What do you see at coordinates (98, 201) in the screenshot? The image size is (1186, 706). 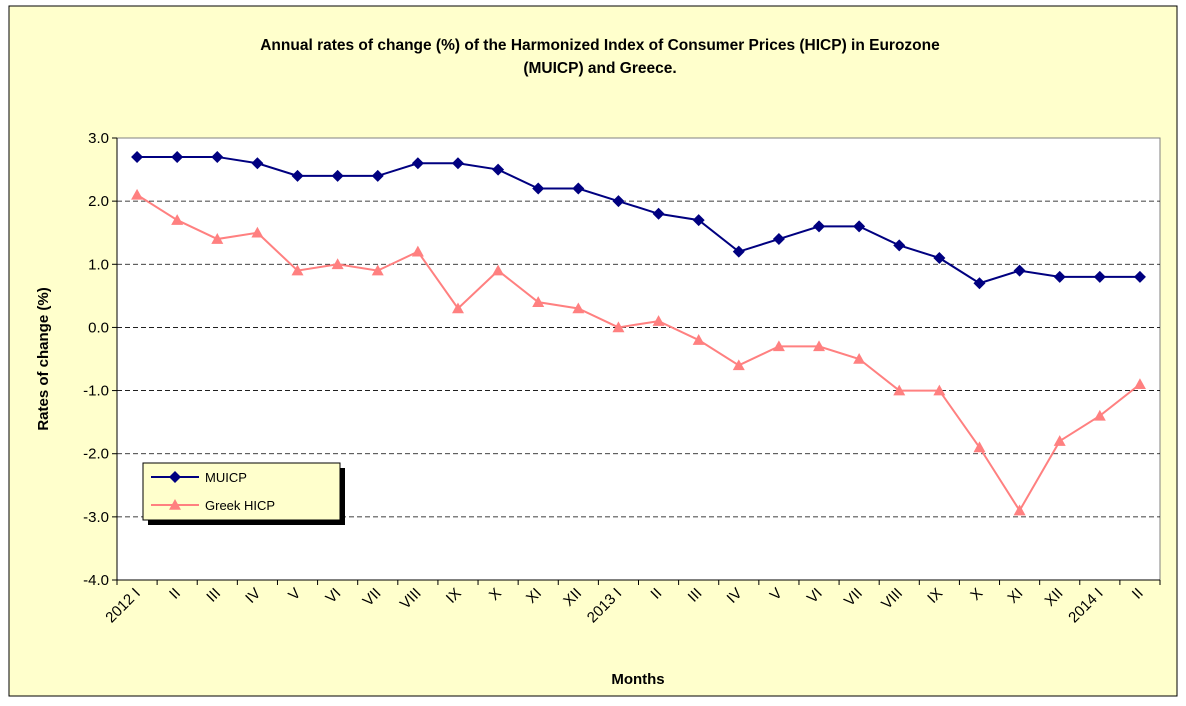 I see `y-tick-label: 2.0` at bounding box center [98, 201].